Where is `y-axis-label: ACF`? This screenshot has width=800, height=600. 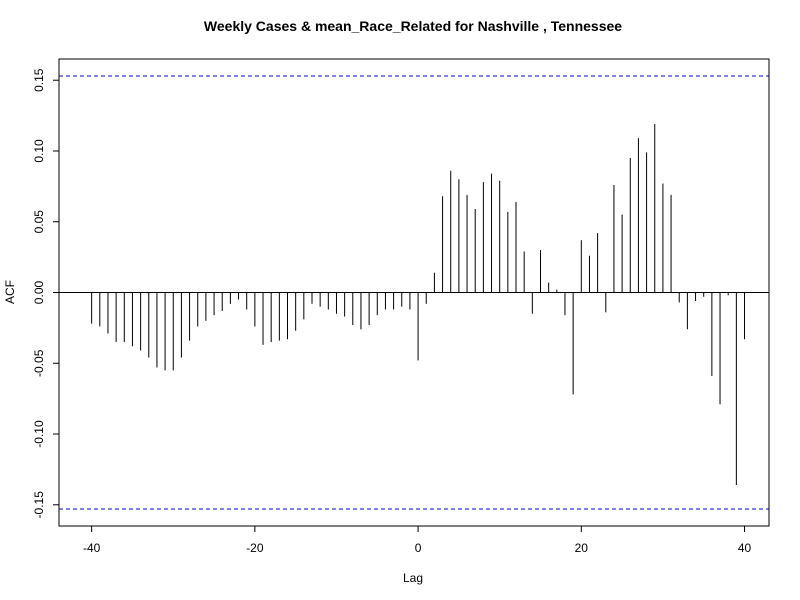
y-axis-label: ACF is located at coordinates (10, 292).